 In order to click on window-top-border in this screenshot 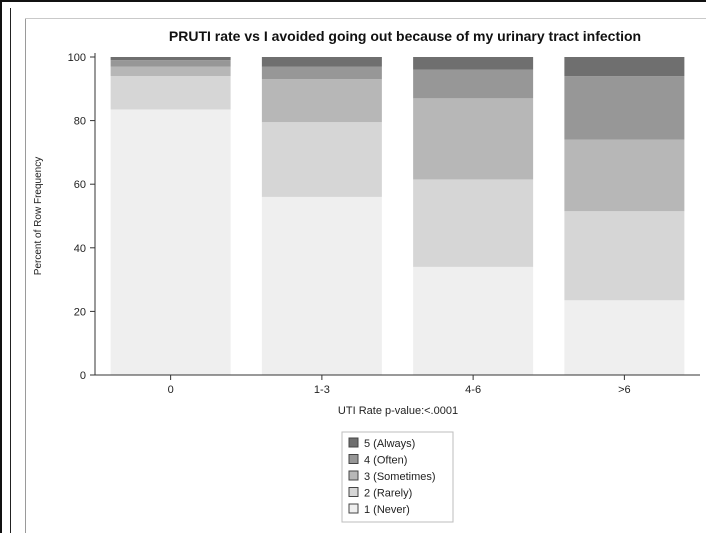, I will do `click(353, 1)`.